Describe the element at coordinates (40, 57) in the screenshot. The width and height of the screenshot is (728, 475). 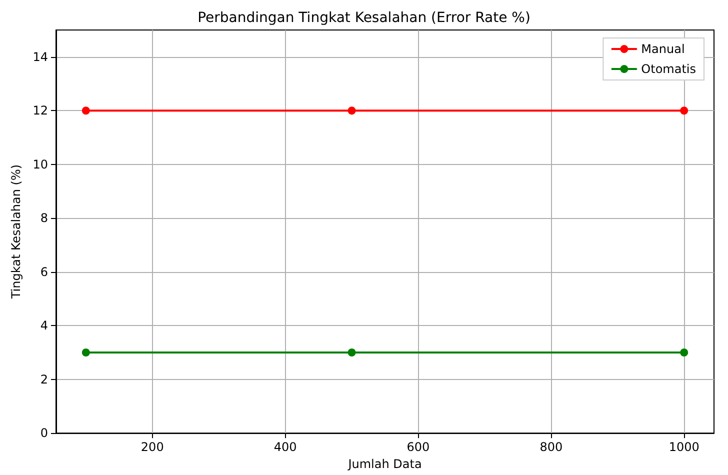
I see `y-tick-label: 14` at that location.